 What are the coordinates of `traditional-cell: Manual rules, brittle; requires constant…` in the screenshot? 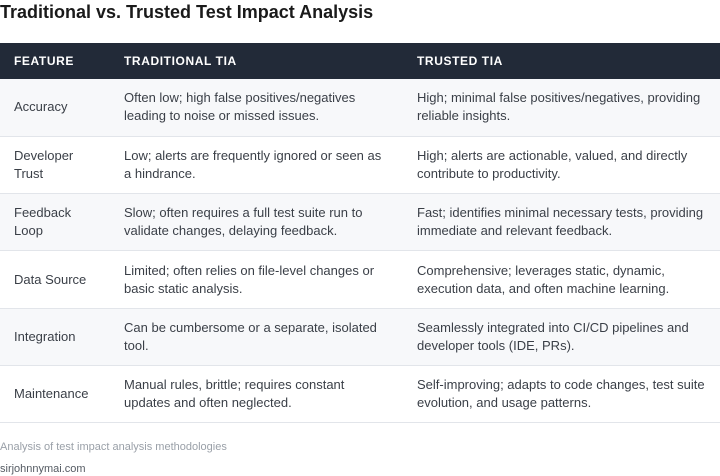 It's located at (234, 394).